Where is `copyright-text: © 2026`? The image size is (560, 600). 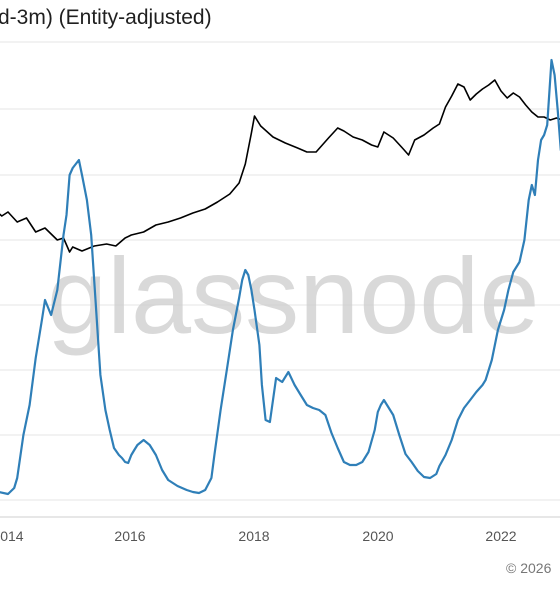
copyright-text: © 2026 is located at coordinates (529, 568).